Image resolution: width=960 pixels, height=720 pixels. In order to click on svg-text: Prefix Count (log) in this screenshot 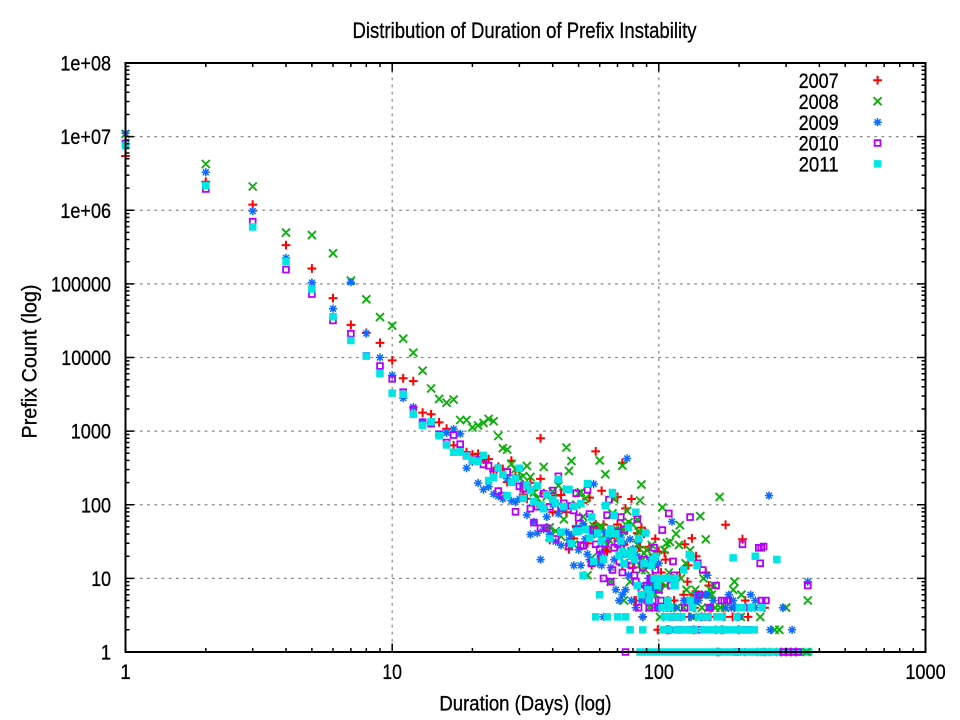, I will do `click(30, 362)`.